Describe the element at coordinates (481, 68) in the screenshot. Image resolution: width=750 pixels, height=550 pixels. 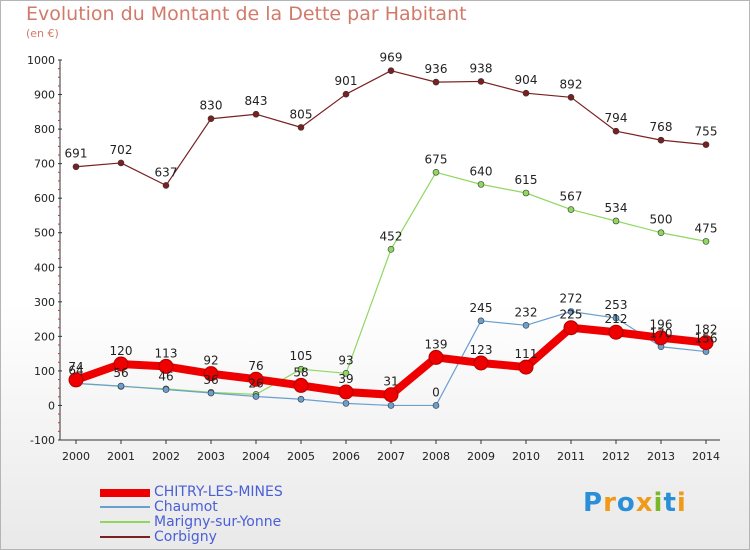
I see `data-label: 938` at that location.